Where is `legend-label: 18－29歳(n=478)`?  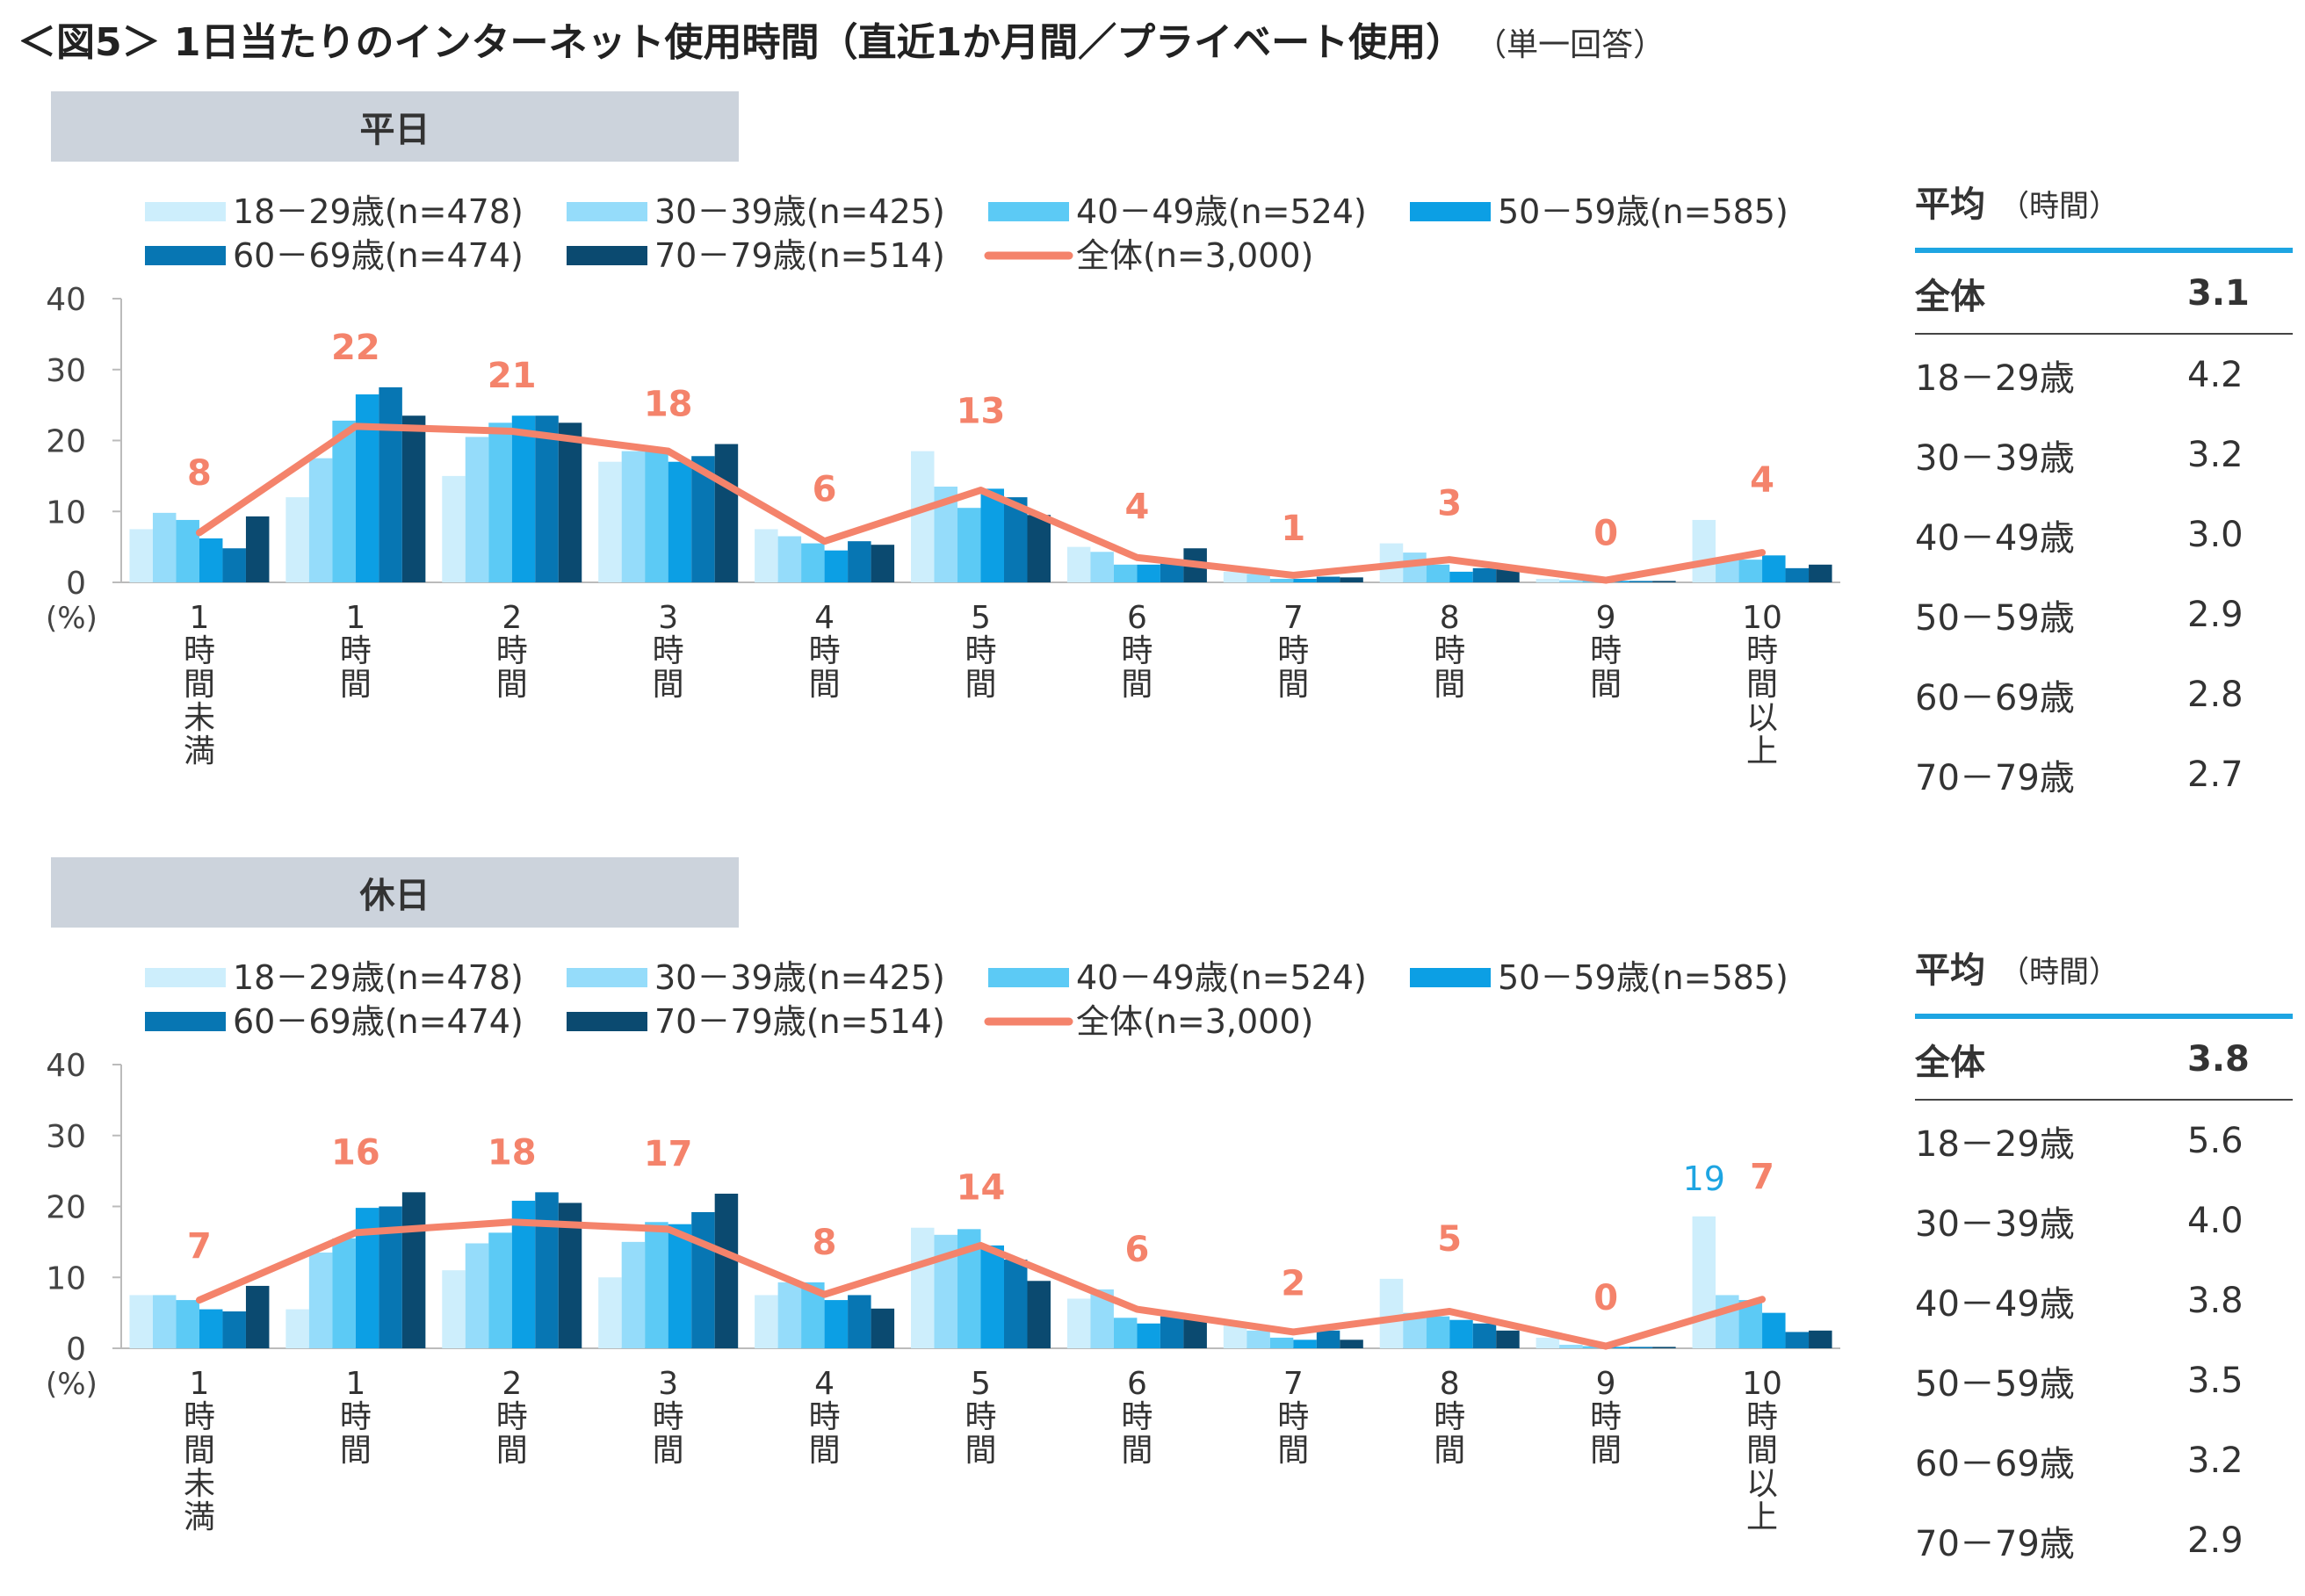 legend-label: 18－29歳(n=478) is located at coordinates (378, 978).